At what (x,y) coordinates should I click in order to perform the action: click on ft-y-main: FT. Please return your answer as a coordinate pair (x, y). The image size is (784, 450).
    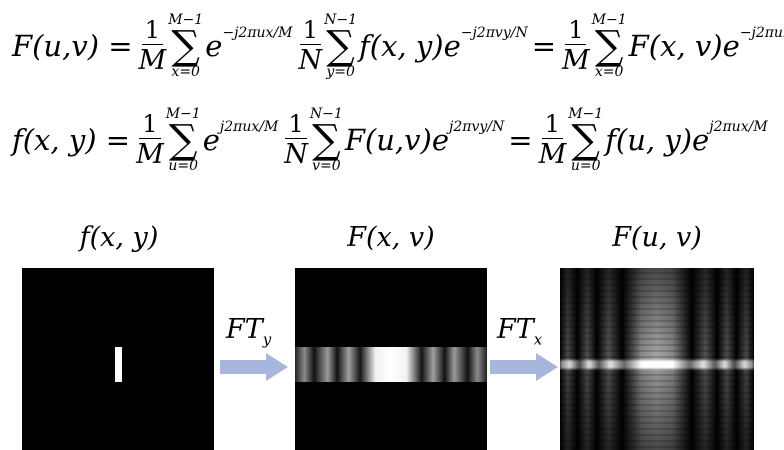
    Looking at the image, I should click on (244, 329).